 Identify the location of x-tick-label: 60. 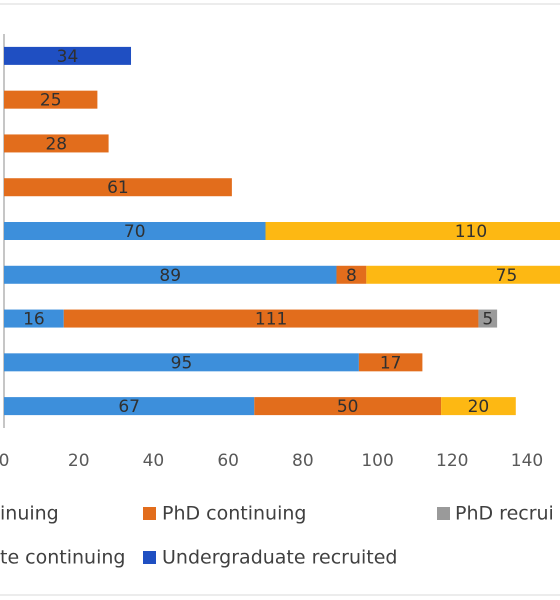
(228, 461).